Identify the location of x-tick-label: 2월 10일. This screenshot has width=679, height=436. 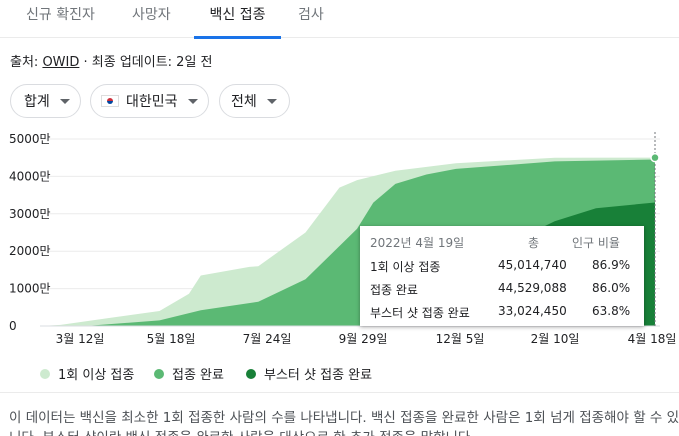
(555, 339).